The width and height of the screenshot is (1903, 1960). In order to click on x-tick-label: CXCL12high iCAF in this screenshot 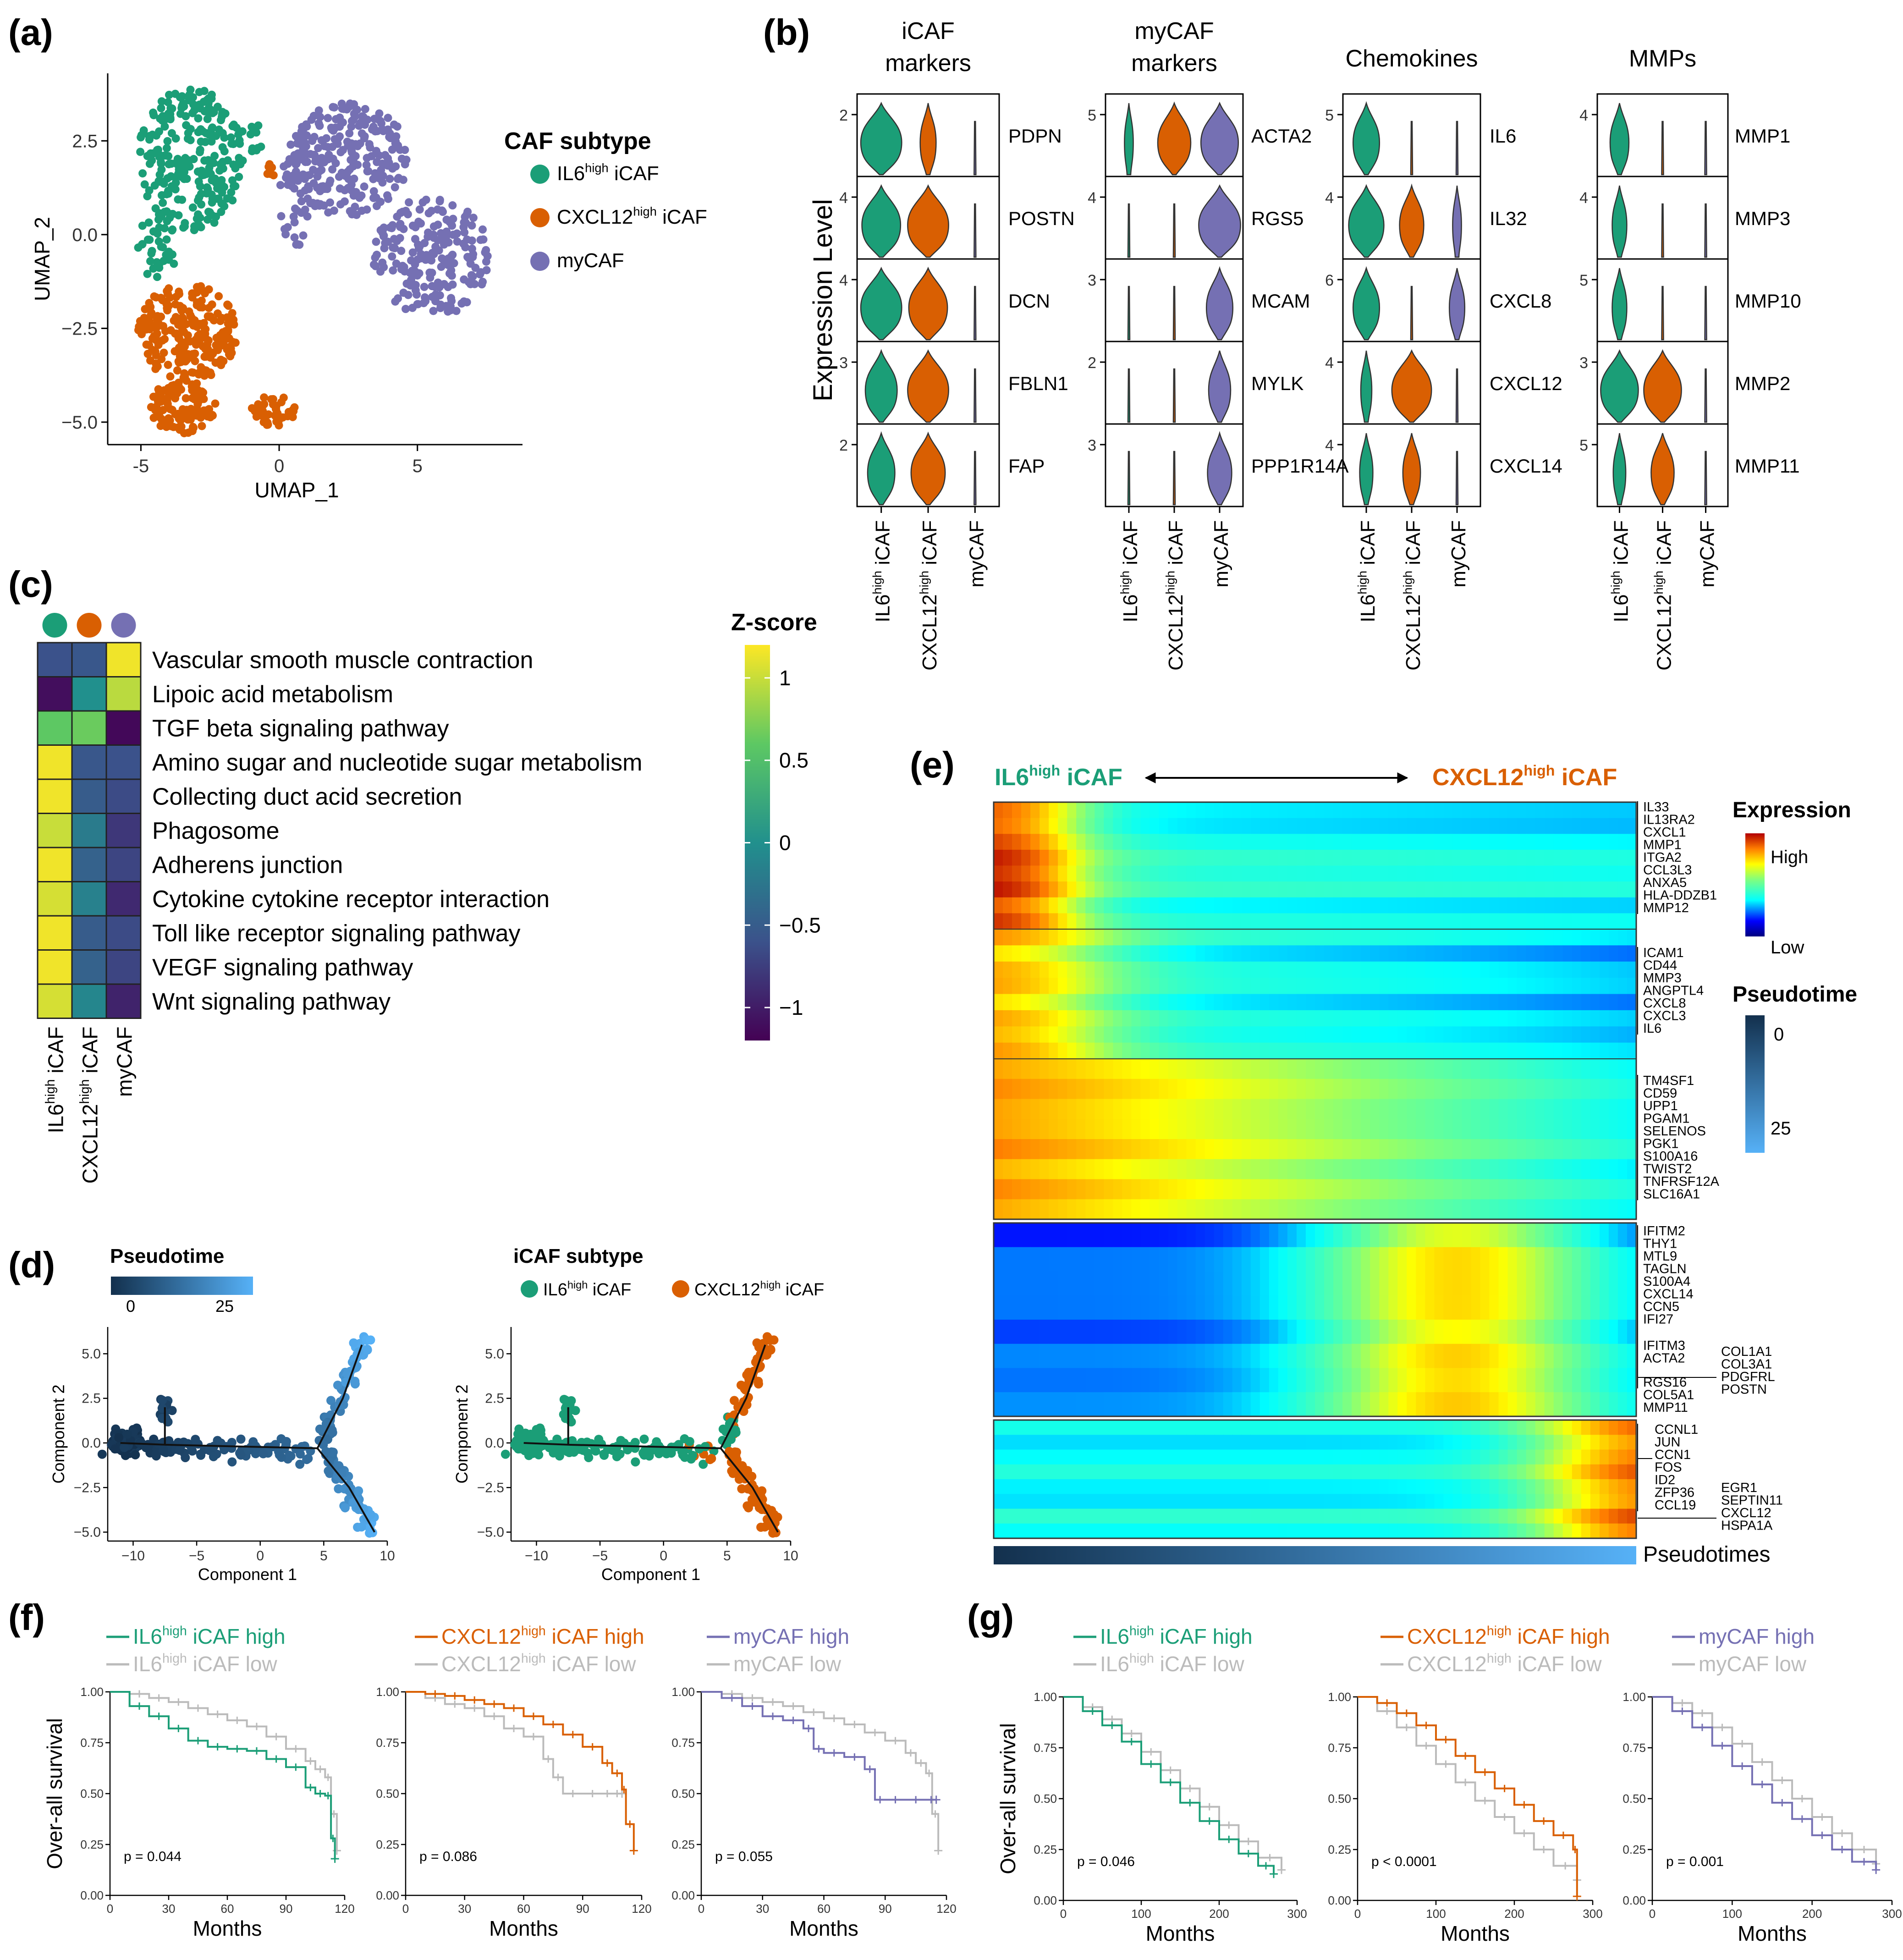, I will do `click(929, 595)`.